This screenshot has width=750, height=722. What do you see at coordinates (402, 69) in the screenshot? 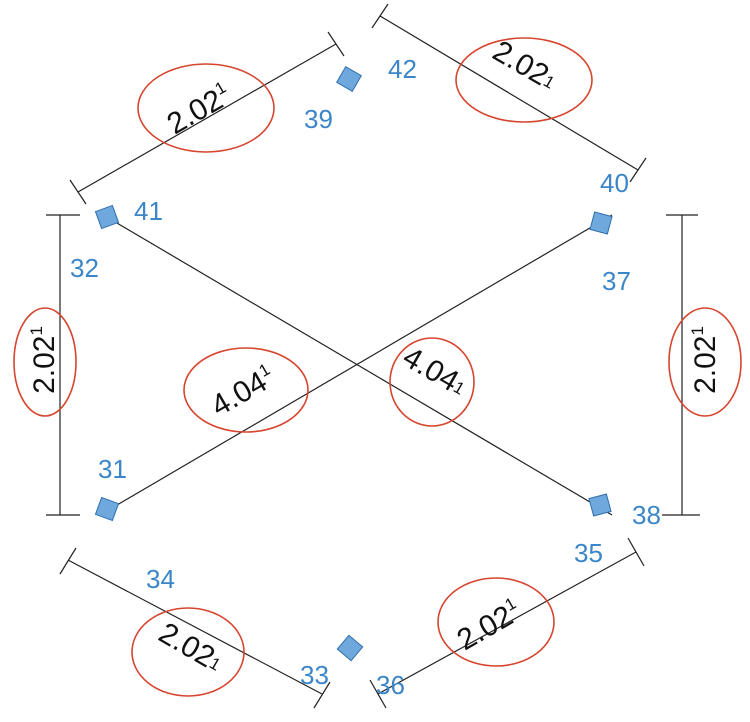
I see `node-label: 42` at bounding box center [402, 69].